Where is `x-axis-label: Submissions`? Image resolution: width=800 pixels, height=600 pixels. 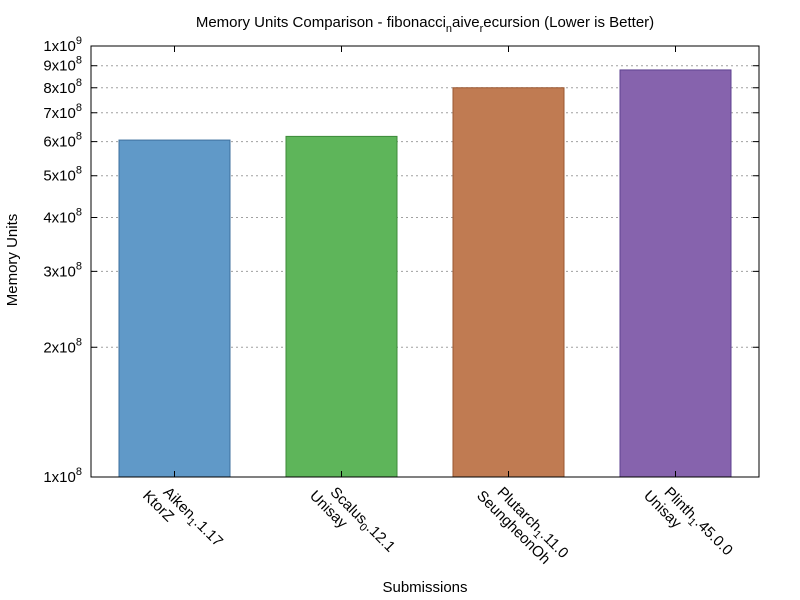
x-axis-label: Submissions is located at coordinates (424, 587).